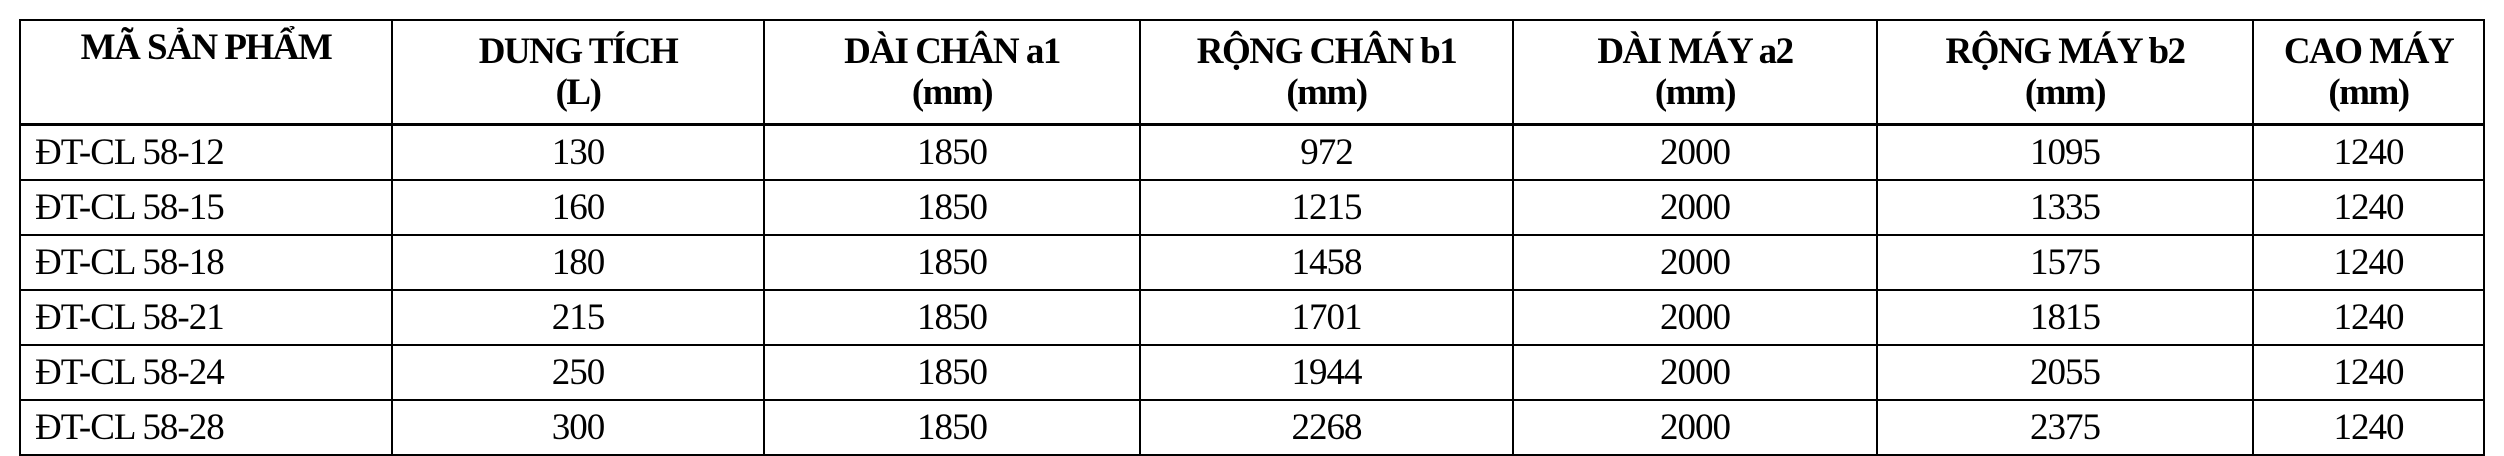 This screenshot has width=2504, height=456. What do you see at coordinates (2065, 262) in the screenshot?
I see `table-cell: 1575` at bounding box center [2065, 262].